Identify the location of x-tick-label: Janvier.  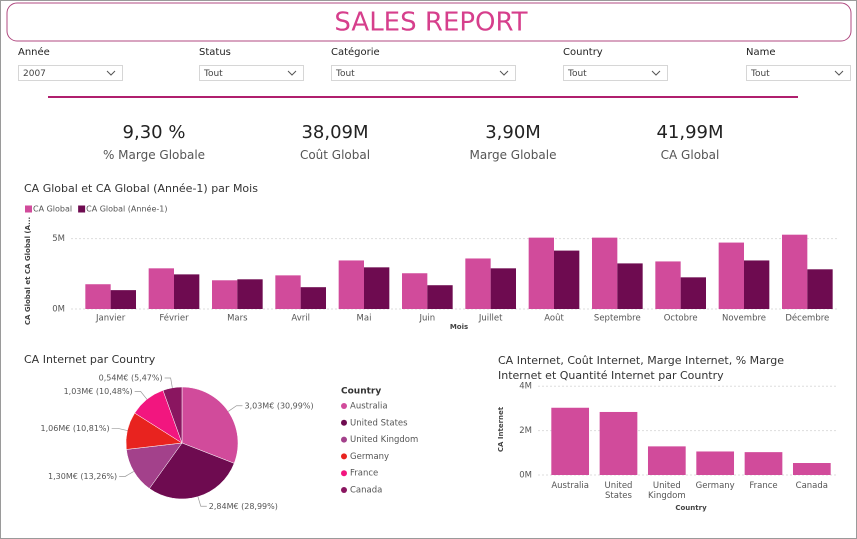
(110, 319).